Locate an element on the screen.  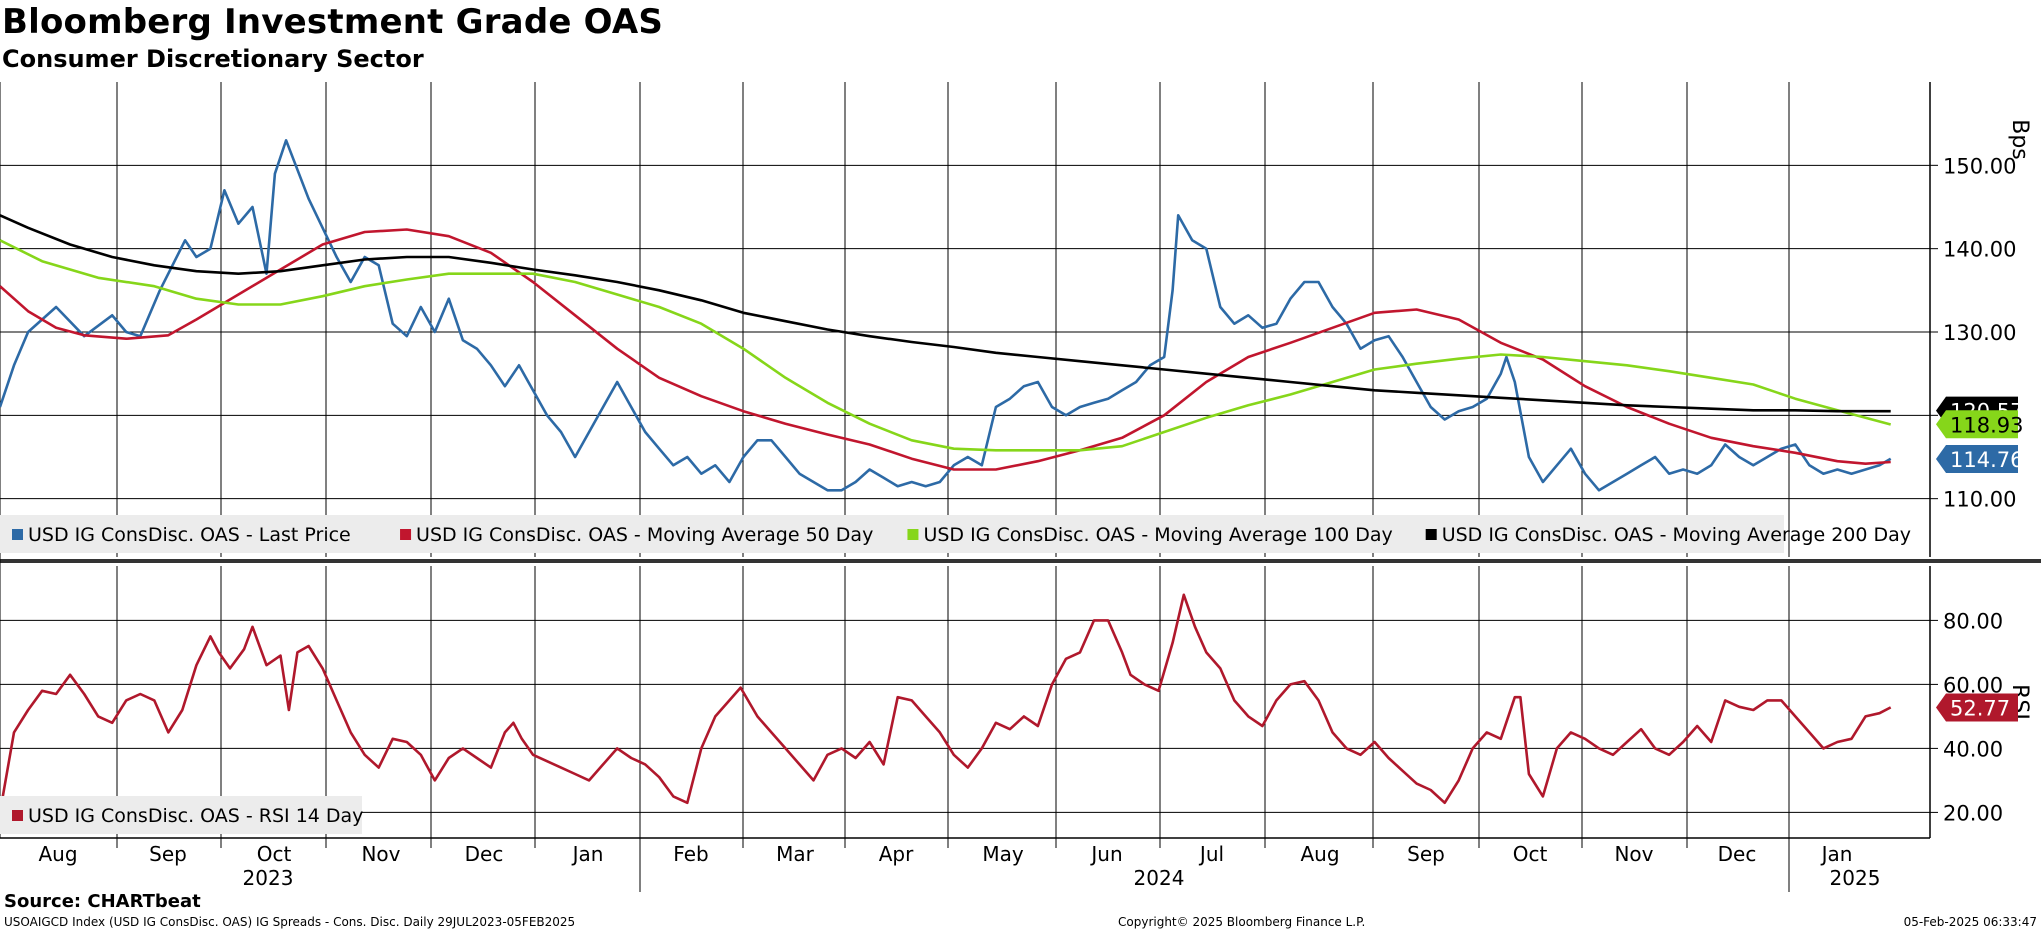
legend-main-bg is located at coordinates (892, 534).